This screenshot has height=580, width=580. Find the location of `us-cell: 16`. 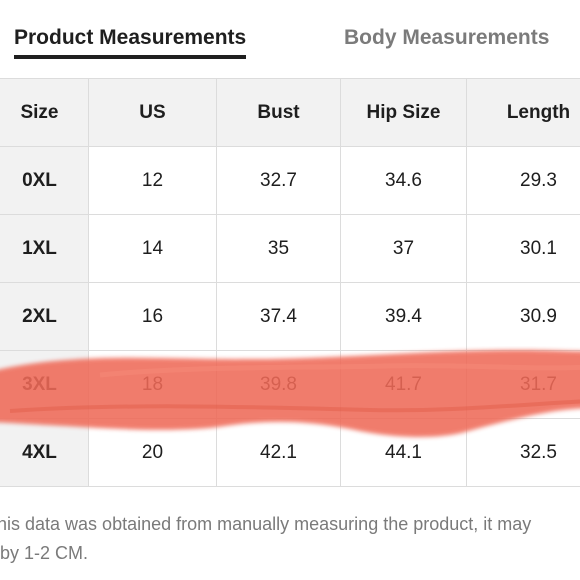

us-cell: 16 is located at coordinates (152, 316).